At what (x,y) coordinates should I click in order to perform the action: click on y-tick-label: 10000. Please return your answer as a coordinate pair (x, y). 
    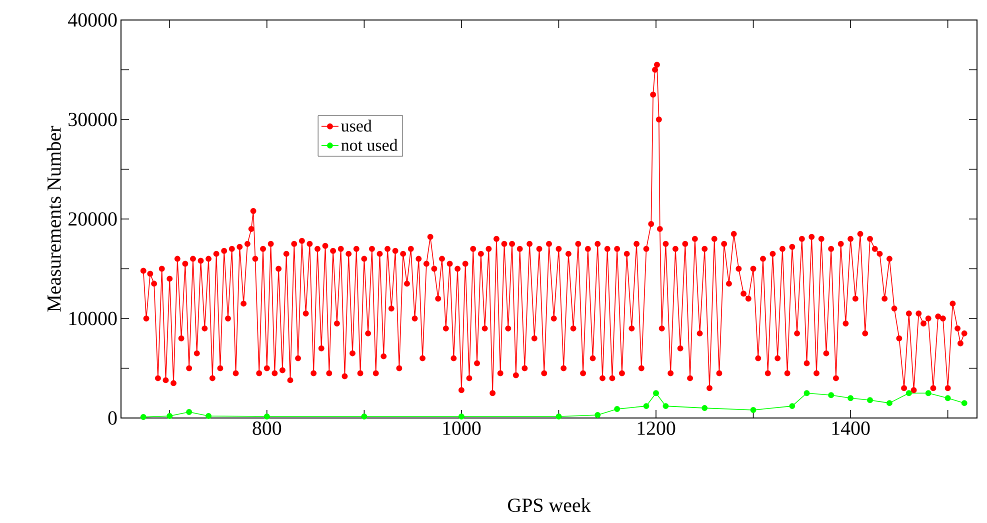
    Looking at the image, I should click on (93, 319).